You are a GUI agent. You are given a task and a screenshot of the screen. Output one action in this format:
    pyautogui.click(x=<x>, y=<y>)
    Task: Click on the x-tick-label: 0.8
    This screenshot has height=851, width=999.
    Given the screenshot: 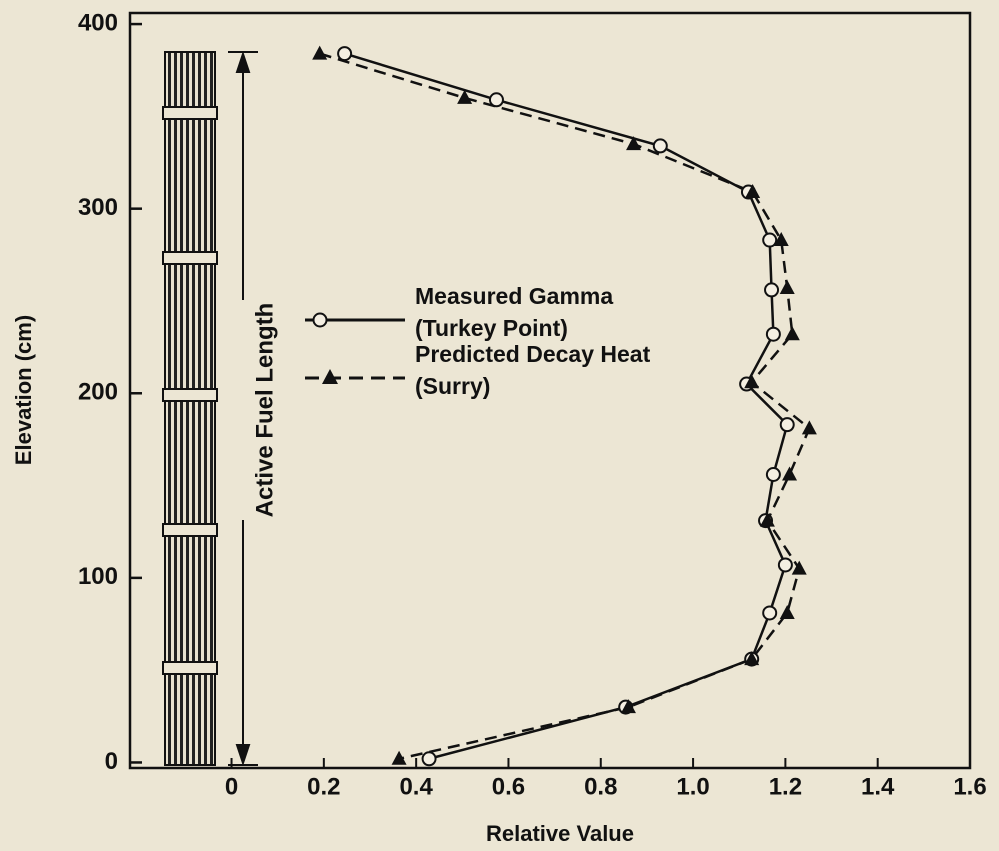 What is the action you would take?
    pyautogui.click(x=600, y=786)
    